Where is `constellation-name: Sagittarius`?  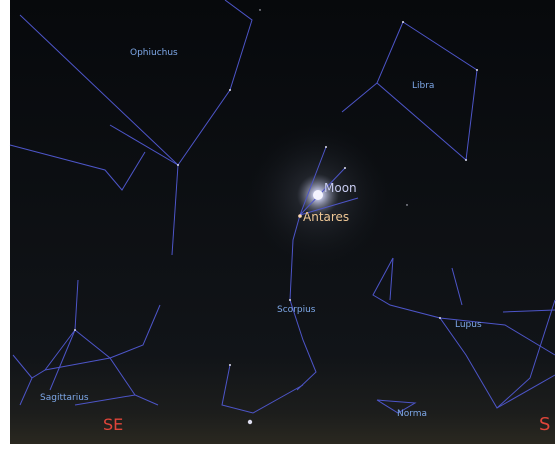
constellation-name: Sagittarius is located at coordinates (64, 398).